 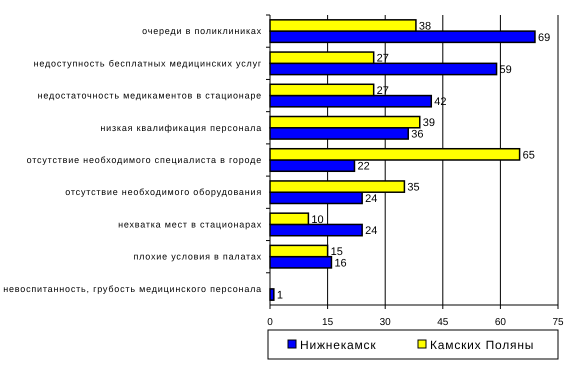 What do you see at coordinates (500, 322) in the screenshot?
I see `x-tick-label: 60` at bounding box center [500, 322].